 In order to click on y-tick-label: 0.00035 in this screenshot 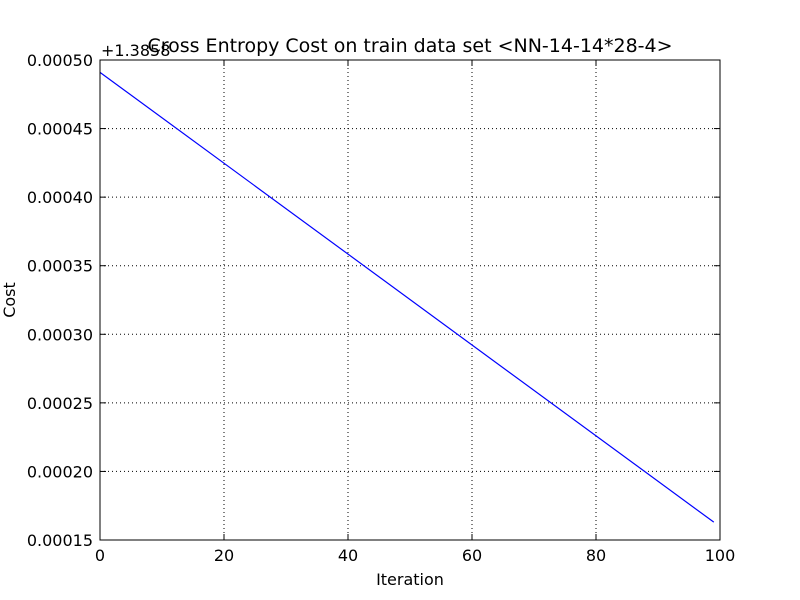, I will do `click(60, 266)`.